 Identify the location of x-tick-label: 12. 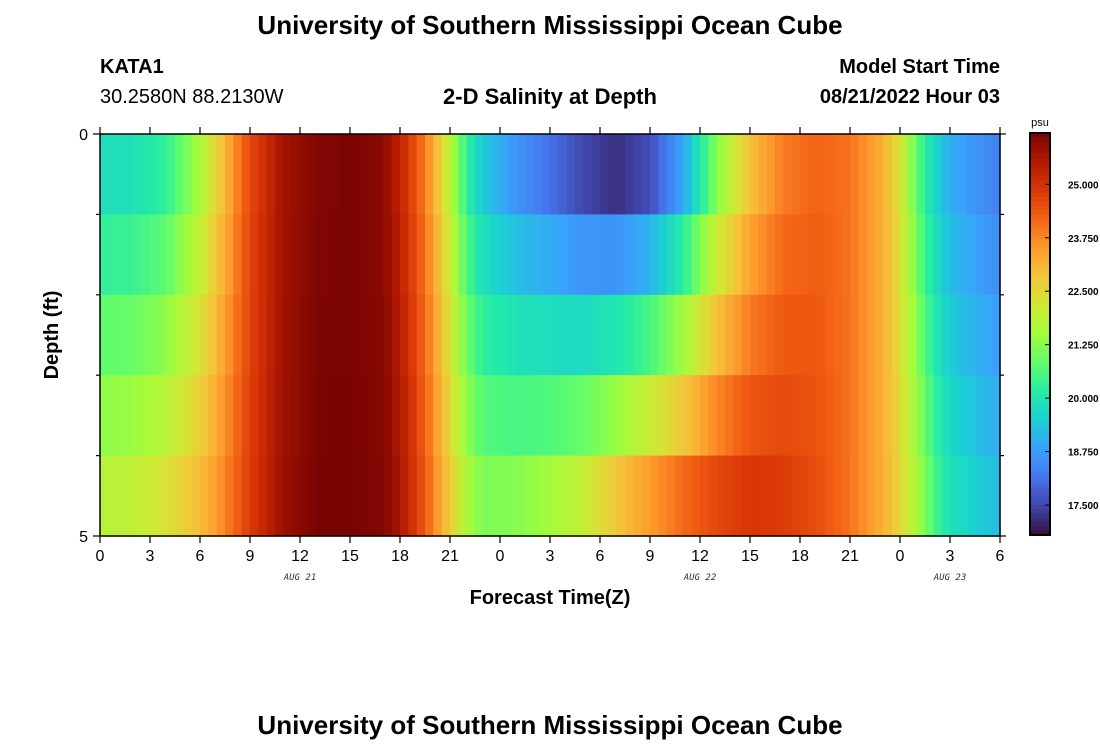
(700, 556).